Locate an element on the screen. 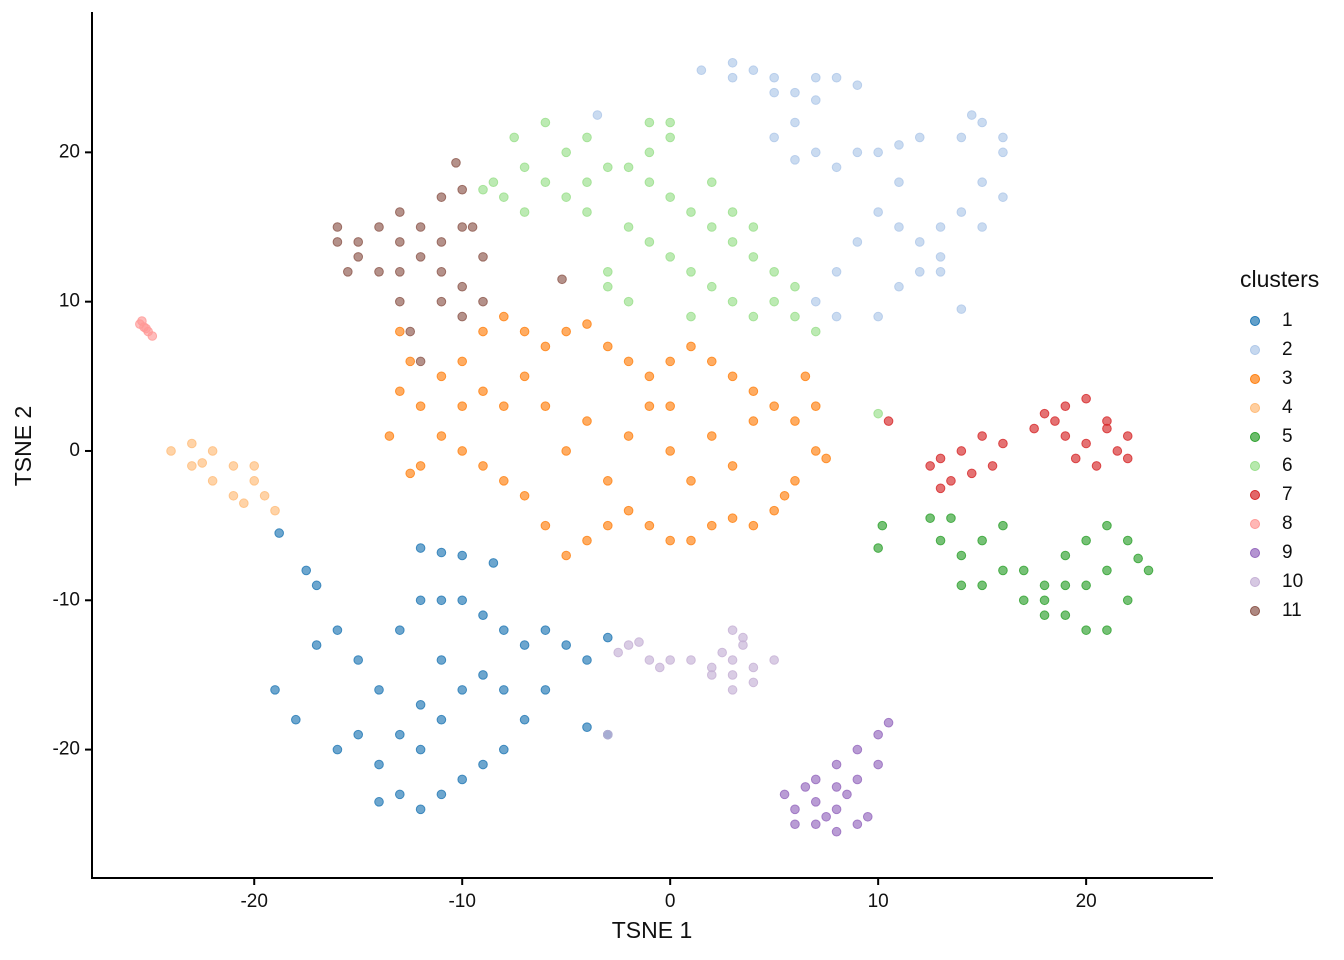 Image resolution: width=1344 pixels, height=960 pixels. legend-label: 10 is located at coordinates (1292, 581).